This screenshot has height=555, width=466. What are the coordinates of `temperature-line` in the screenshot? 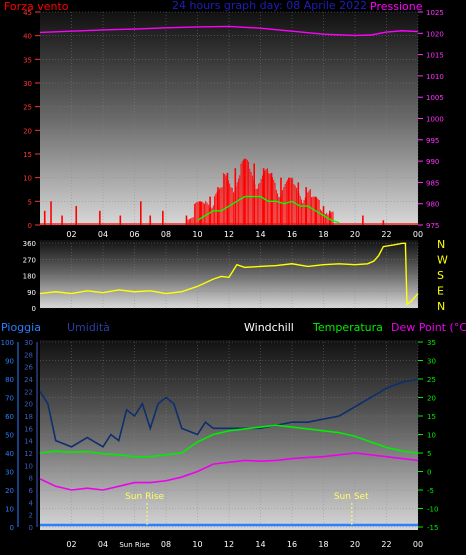 It's located at (229, 441).